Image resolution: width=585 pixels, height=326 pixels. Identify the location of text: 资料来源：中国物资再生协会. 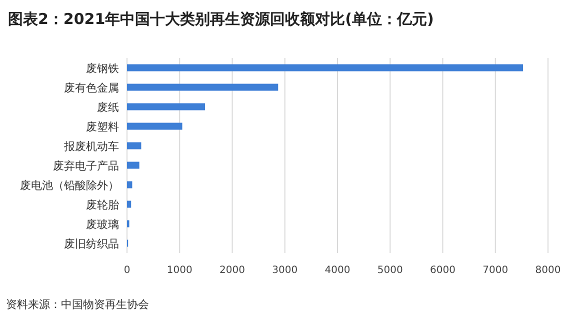
(77, 304).